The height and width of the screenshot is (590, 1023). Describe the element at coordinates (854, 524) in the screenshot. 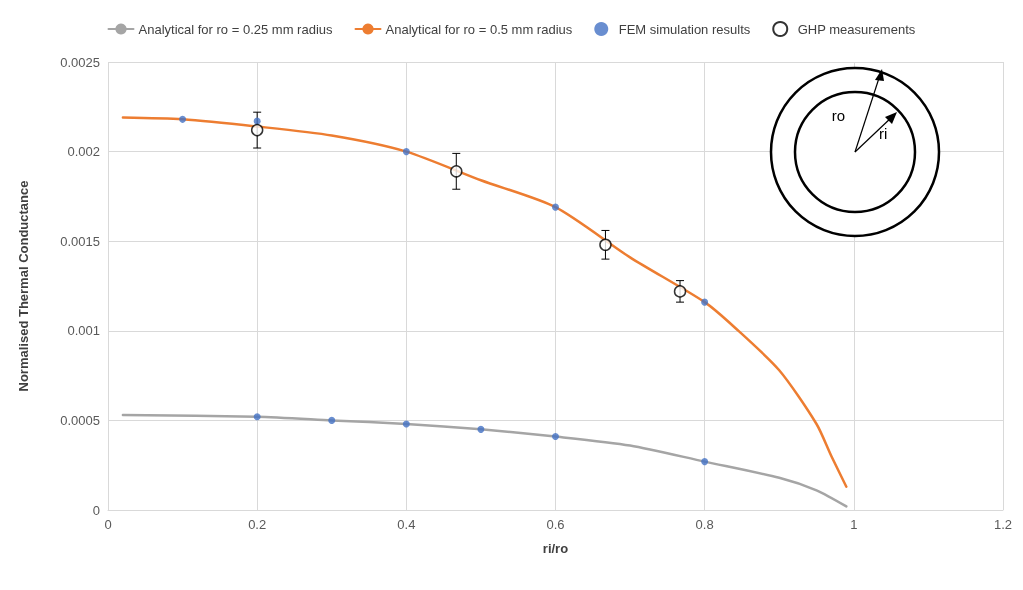

I see `x-tick-label: 1` at that location.